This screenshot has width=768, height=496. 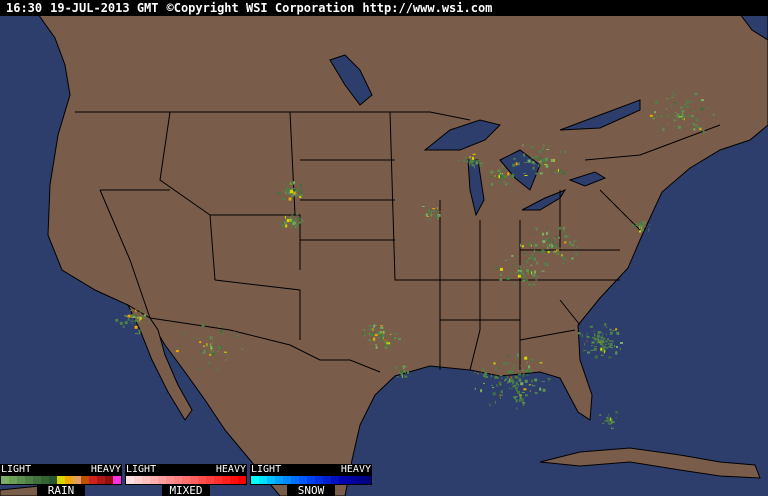 I want to click on canada-border, so click(x=273, y=116).